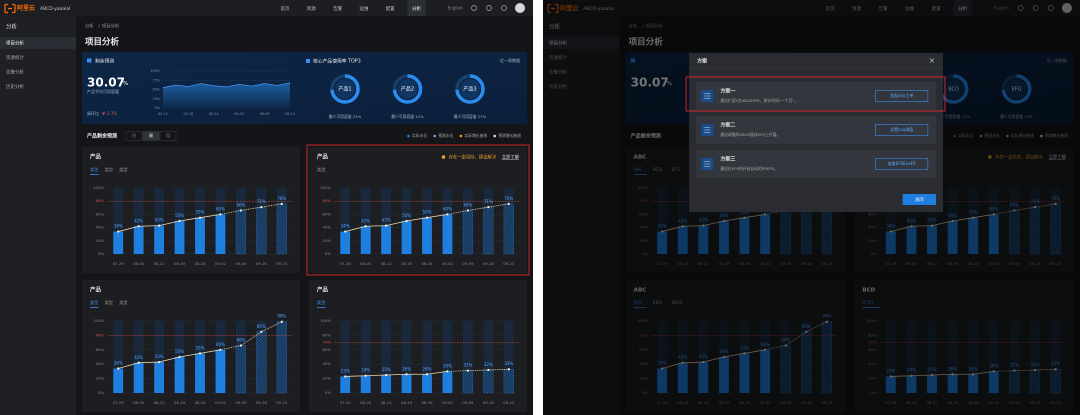 The height and width of the screenshot is (415, 1080). Describe the element at coordinates (226, 85) in the screenshot. I see `trend-line` at that location.